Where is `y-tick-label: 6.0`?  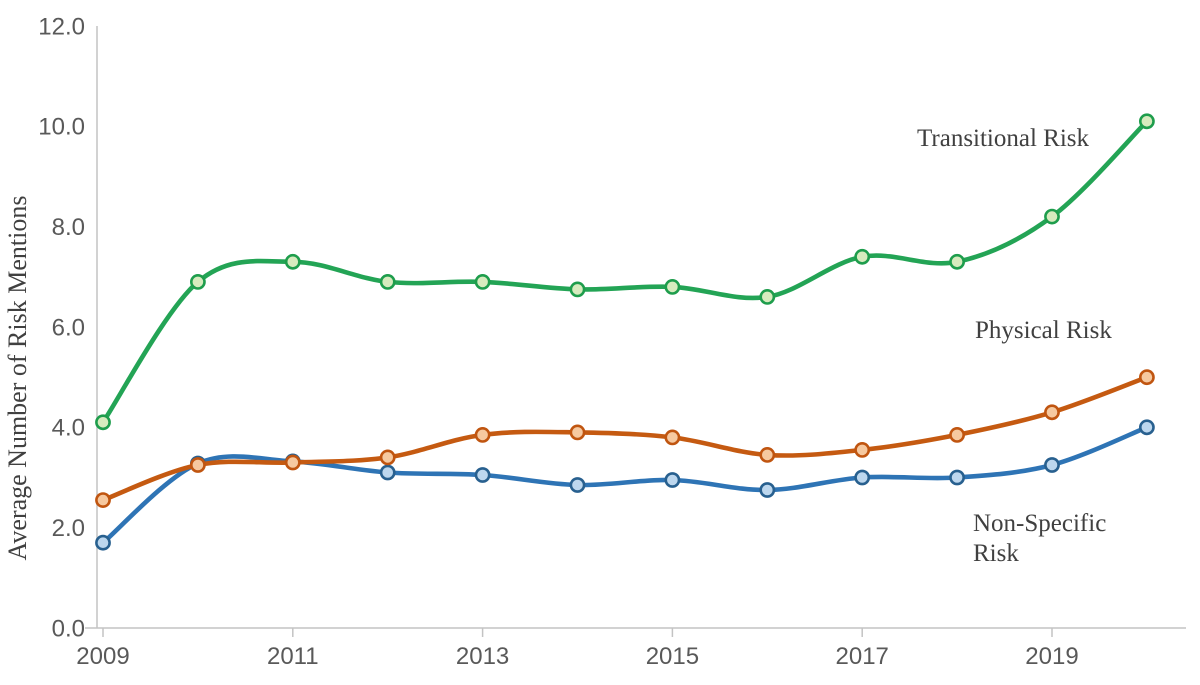
y-tick-label: 6.0 is located at coordinates (68, 327).